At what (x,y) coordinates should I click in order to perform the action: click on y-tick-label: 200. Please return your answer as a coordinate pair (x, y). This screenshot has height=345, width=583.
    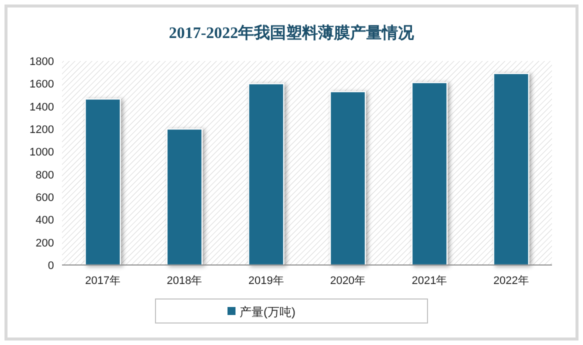
    Looking at the image, I should click on (45, 243).